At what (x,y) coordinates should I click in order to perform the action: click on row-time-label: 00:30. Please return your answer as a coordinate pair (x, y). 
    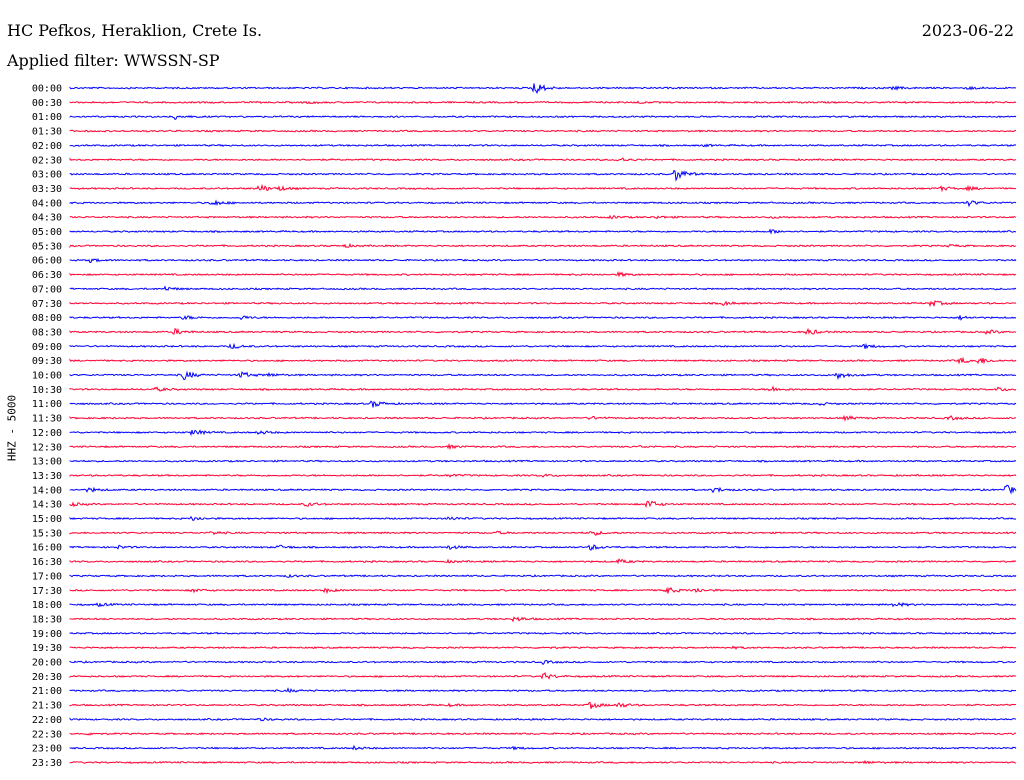
    Looking at the image, I should click on (47, 103).